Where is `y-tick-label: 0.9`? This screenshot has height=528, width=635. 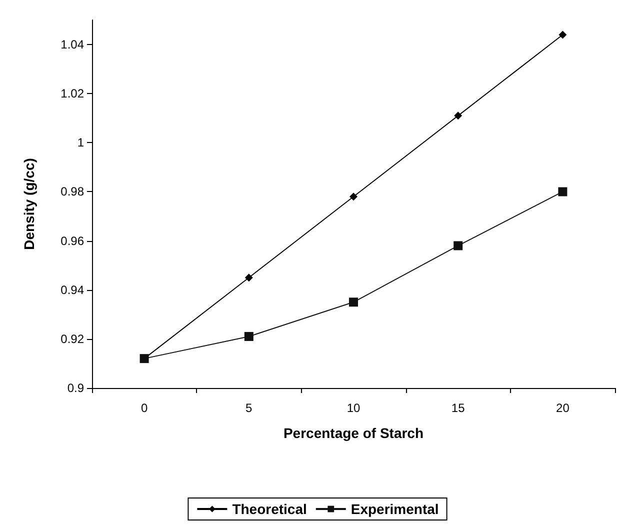
y-tick-label: 0.9 is located at coordinates (75, 388).